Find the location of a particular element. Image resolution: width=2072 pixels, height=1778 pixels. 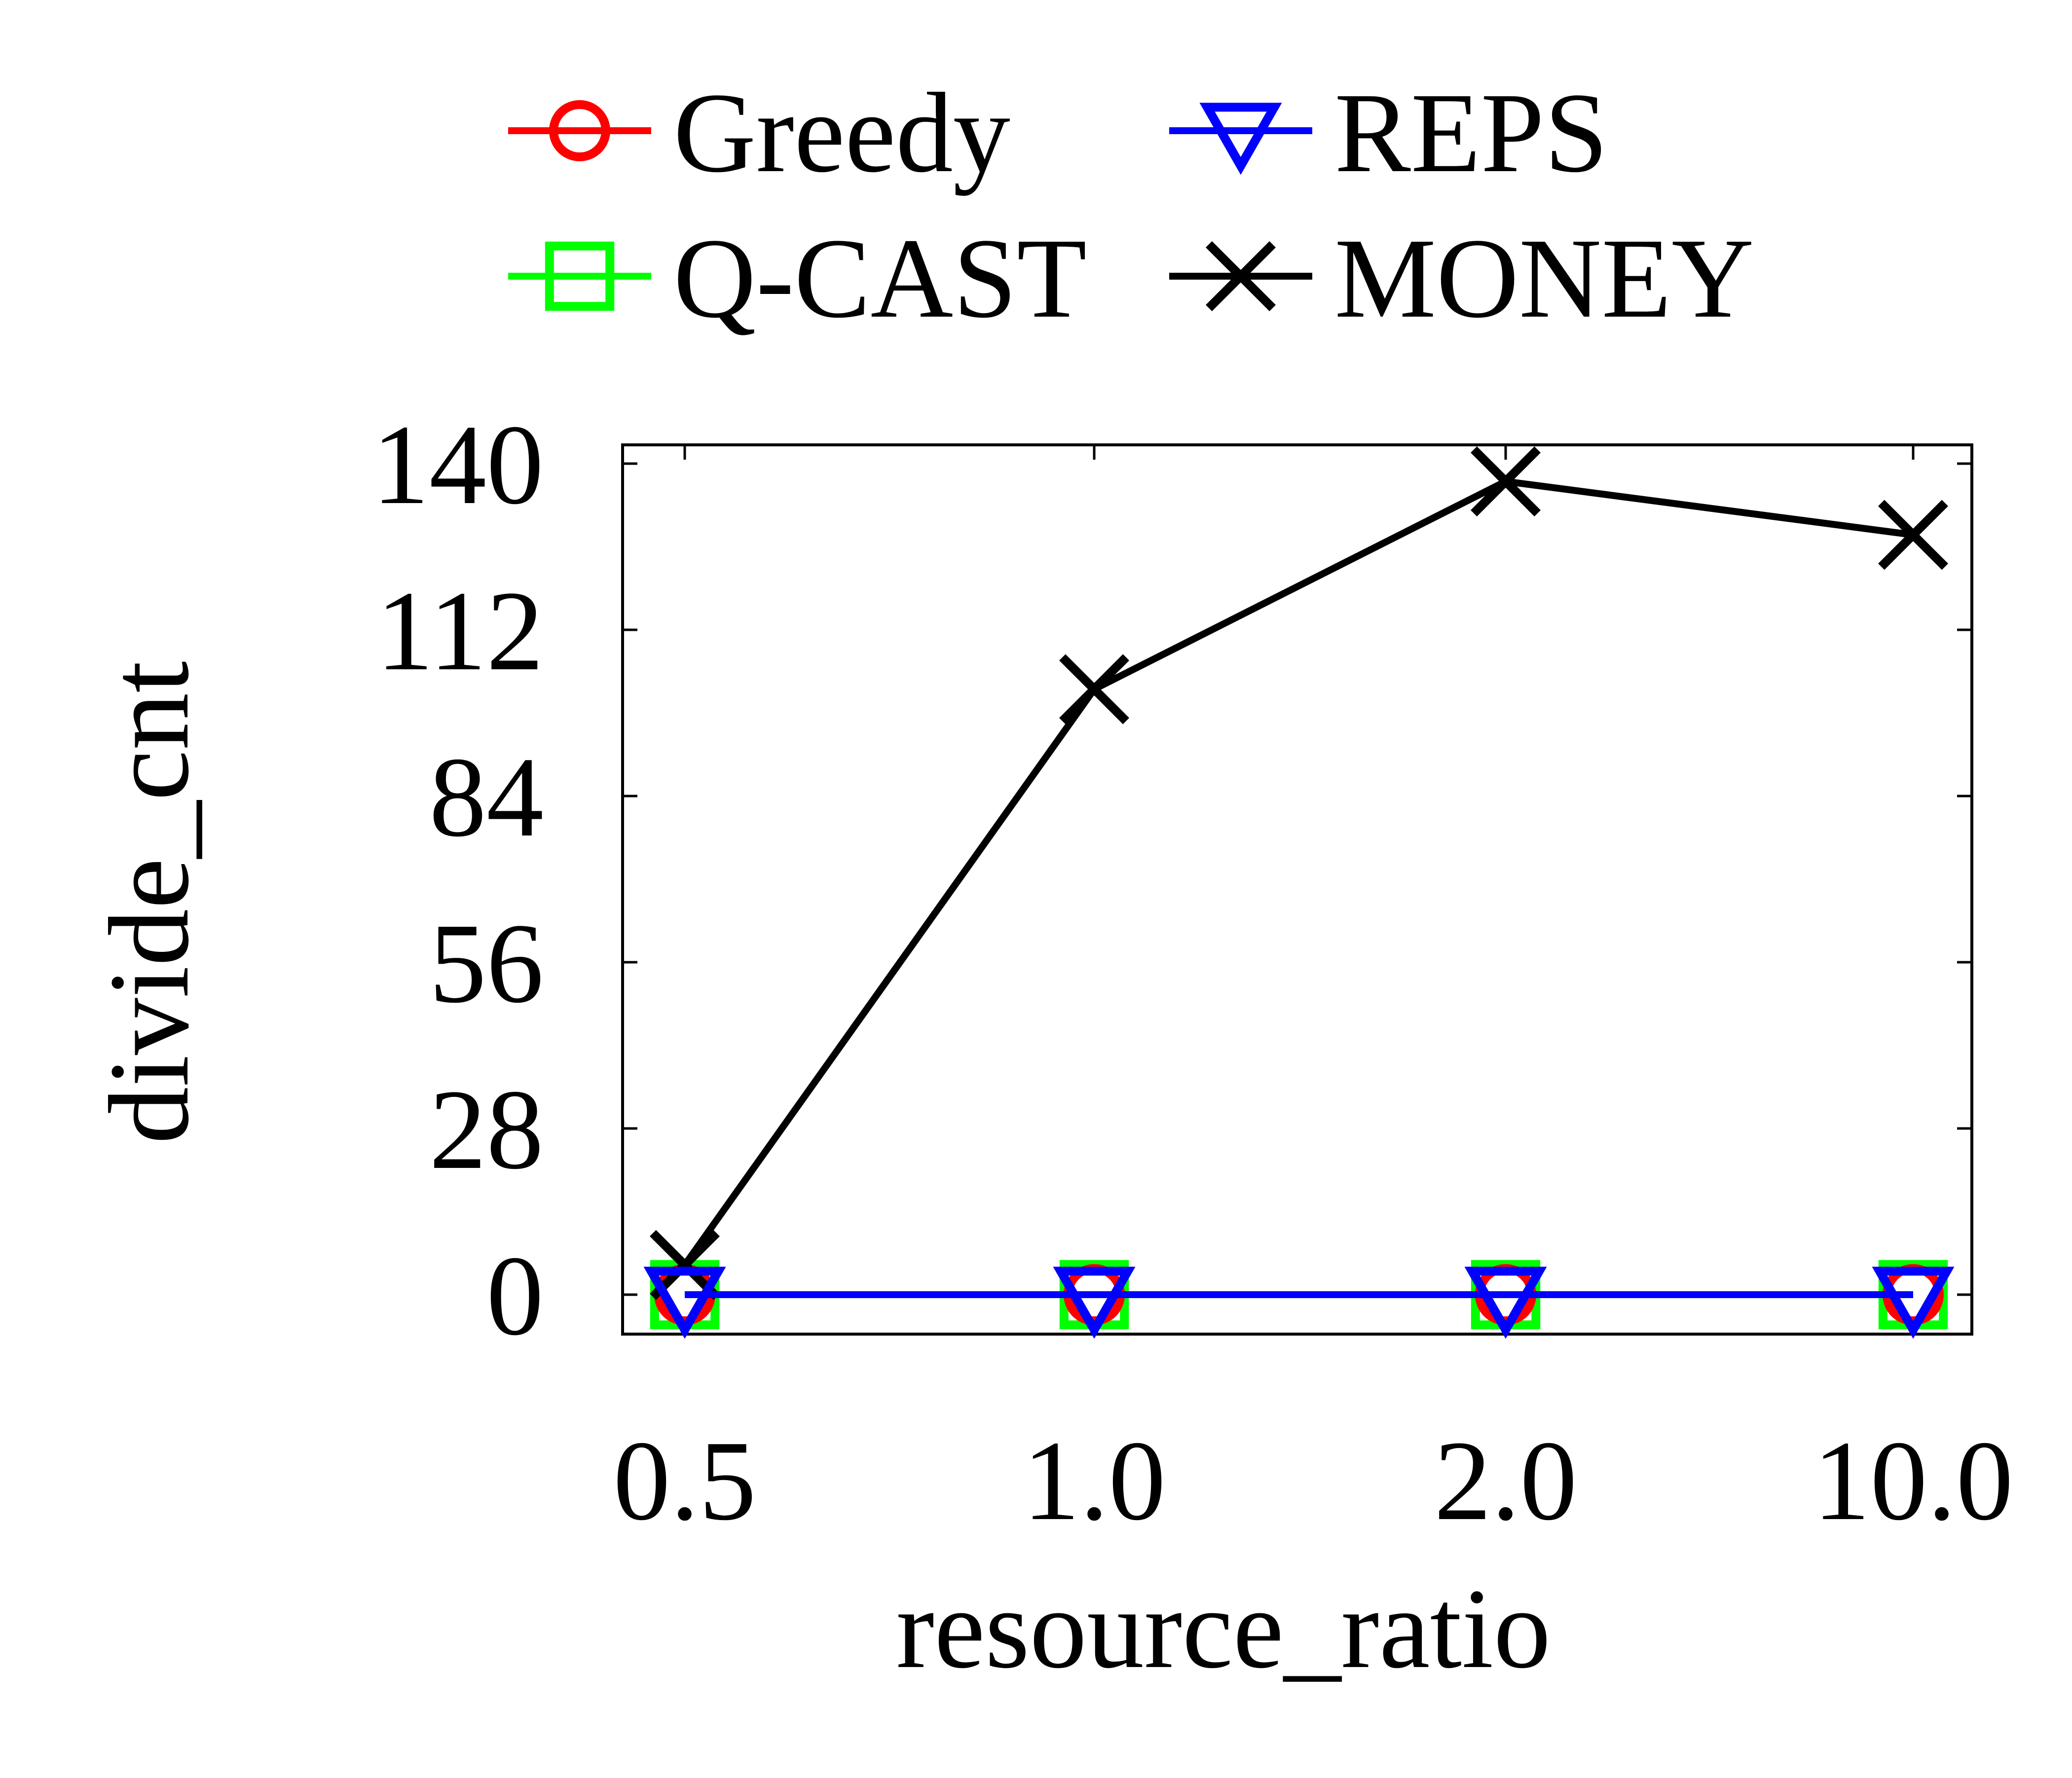

legend-label-greedy: Greedy is located at coordinates (842, 133).